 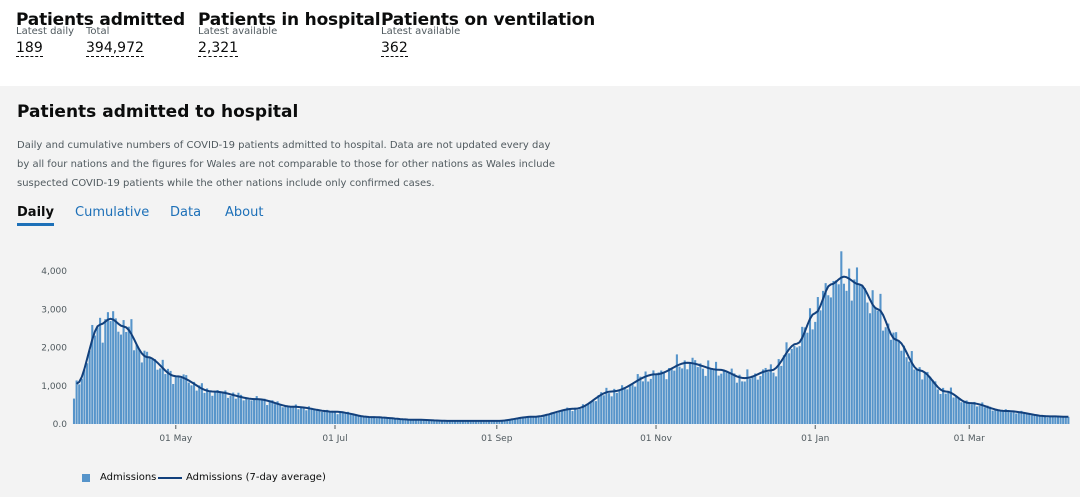 I want to click on tab-data: Data, so click(x=186, y=212).